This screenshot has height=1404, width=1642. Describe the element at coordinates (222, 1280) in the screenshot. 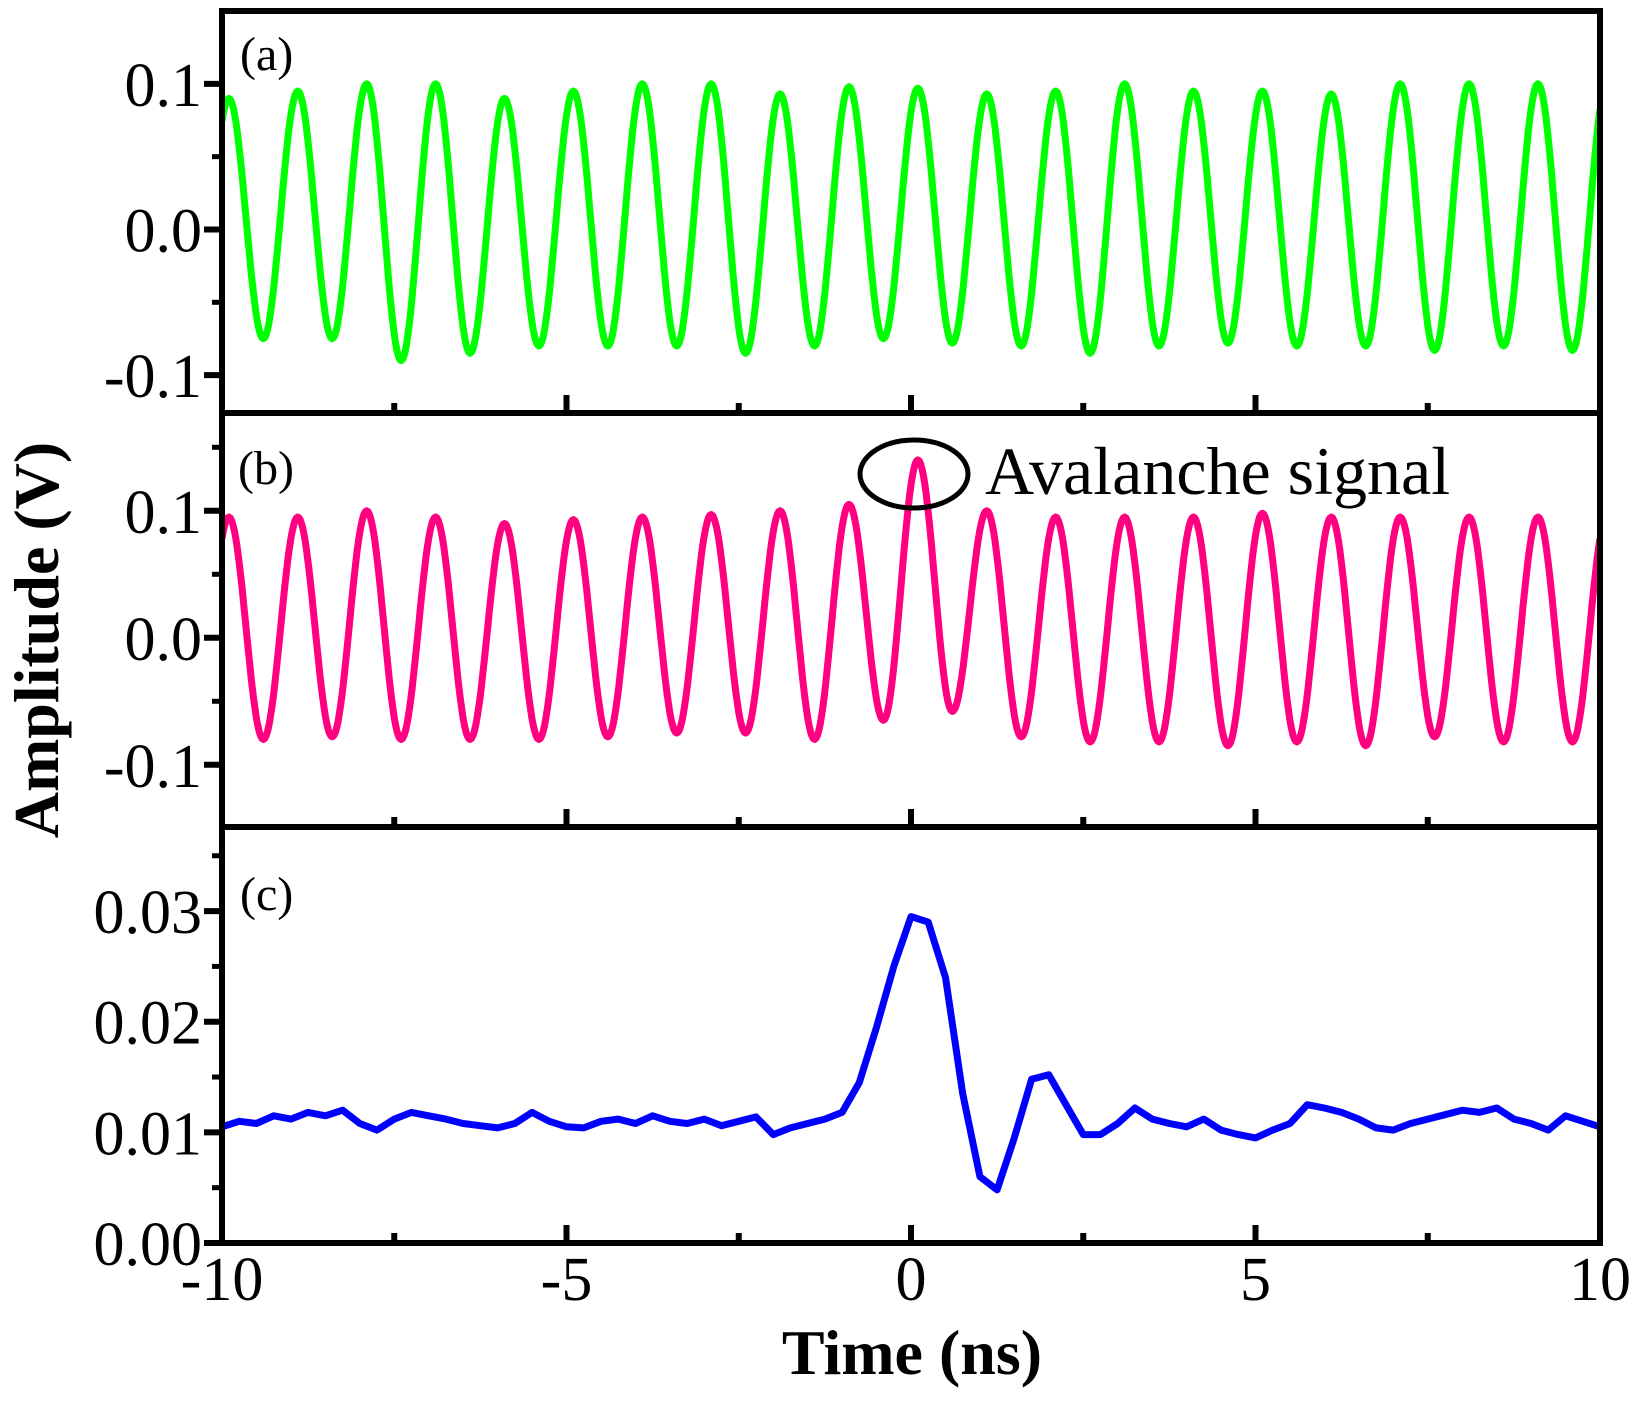

I see `x-tick-label: -10` at that location.